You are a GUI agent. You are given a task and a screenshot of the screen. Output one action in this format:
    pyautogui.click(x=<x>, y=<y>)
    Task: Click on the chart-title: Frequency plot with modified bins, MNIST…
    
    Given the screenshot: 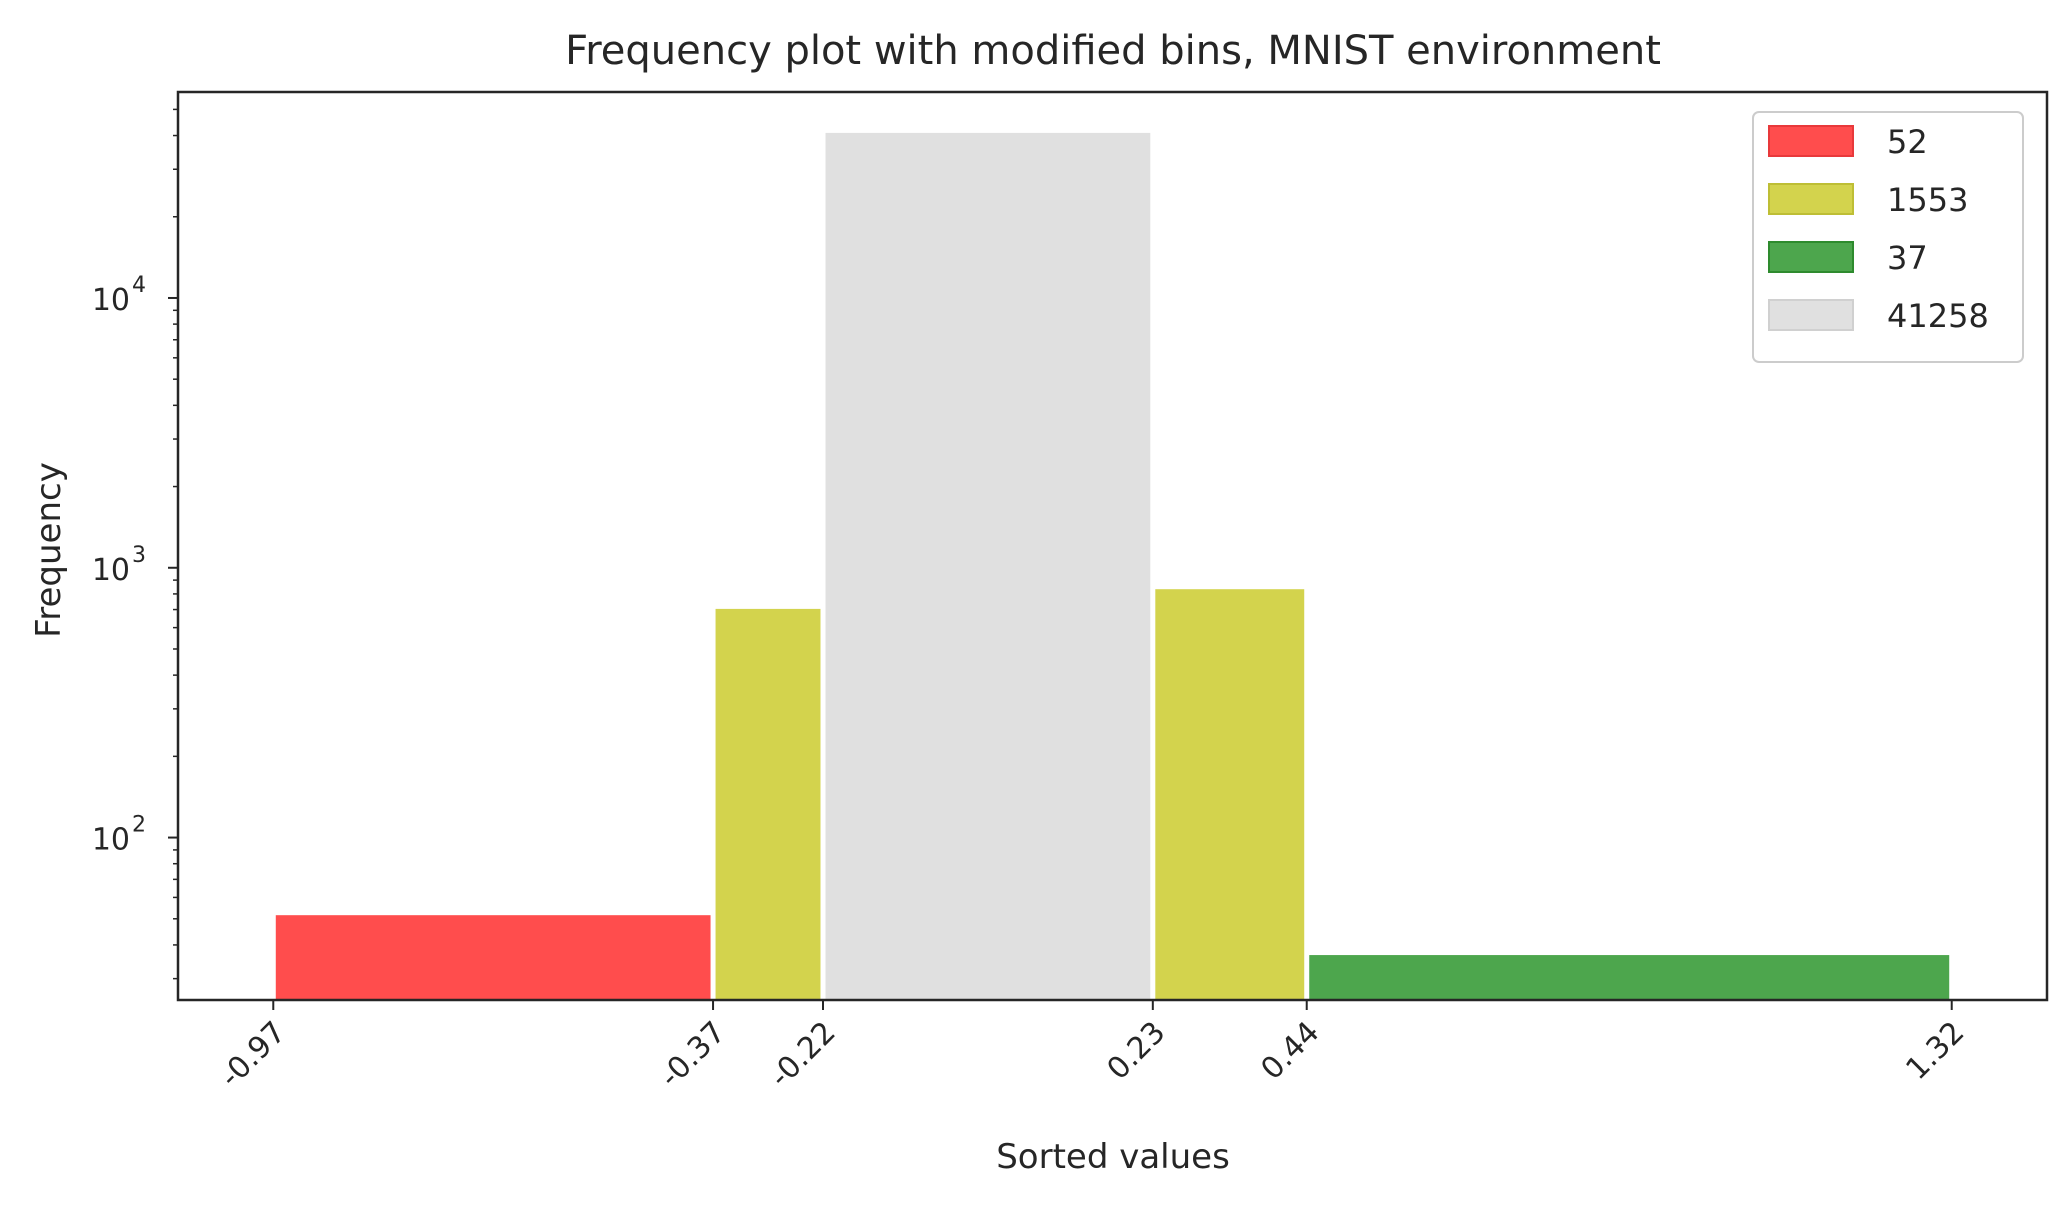 What is the action you would take?
    pyautogui.click(x=1113, y=51)
    